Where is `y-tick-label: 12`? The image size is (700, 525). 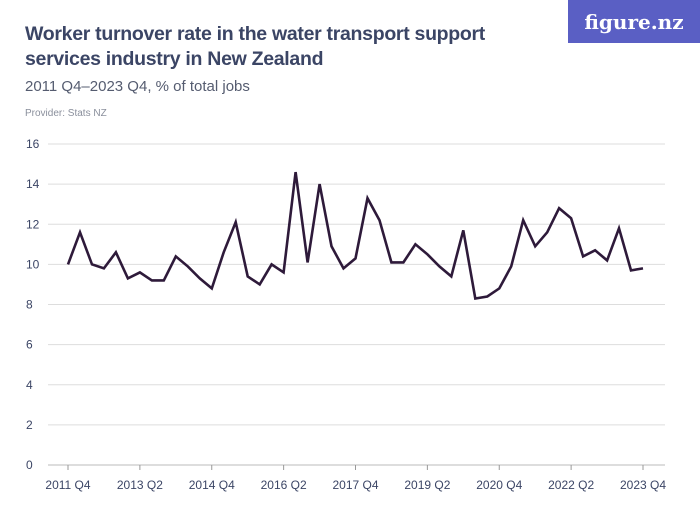 y-tick-label: 12 is located at coordinates (33, 224).